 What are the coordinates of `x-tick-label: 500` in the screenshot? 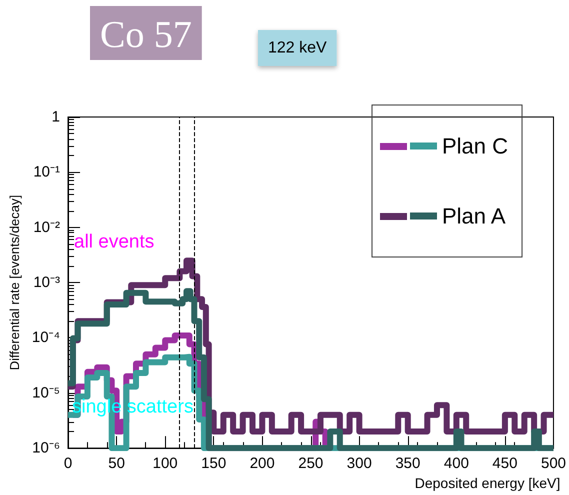 It's located at (553, 463).